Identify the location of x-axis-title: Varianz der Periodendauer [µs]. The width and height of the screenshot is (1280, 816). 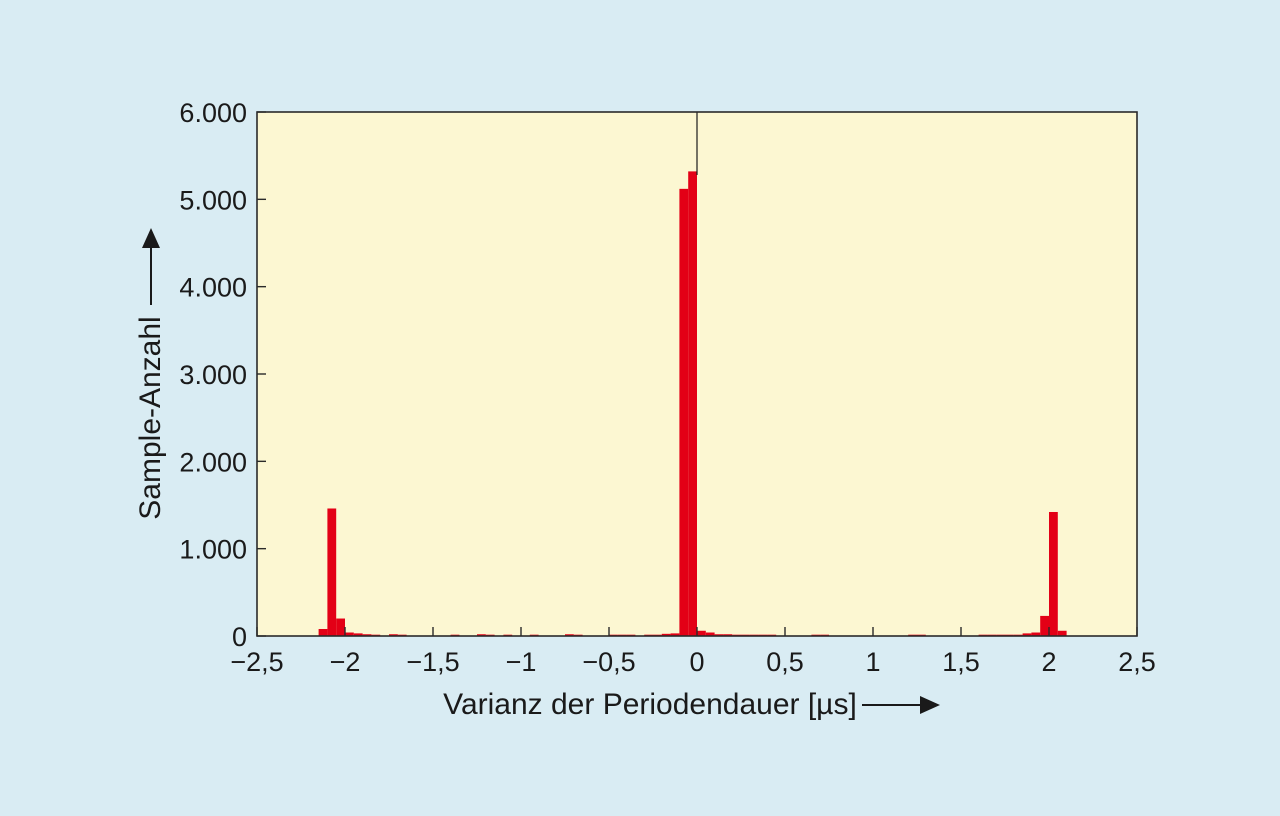
(650, 704).